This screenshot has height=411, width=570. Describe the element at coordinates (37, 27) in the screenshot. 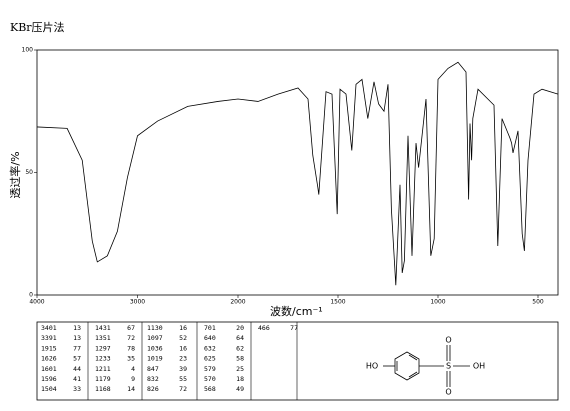

I see `chart-title: KBr压片法` at that location.